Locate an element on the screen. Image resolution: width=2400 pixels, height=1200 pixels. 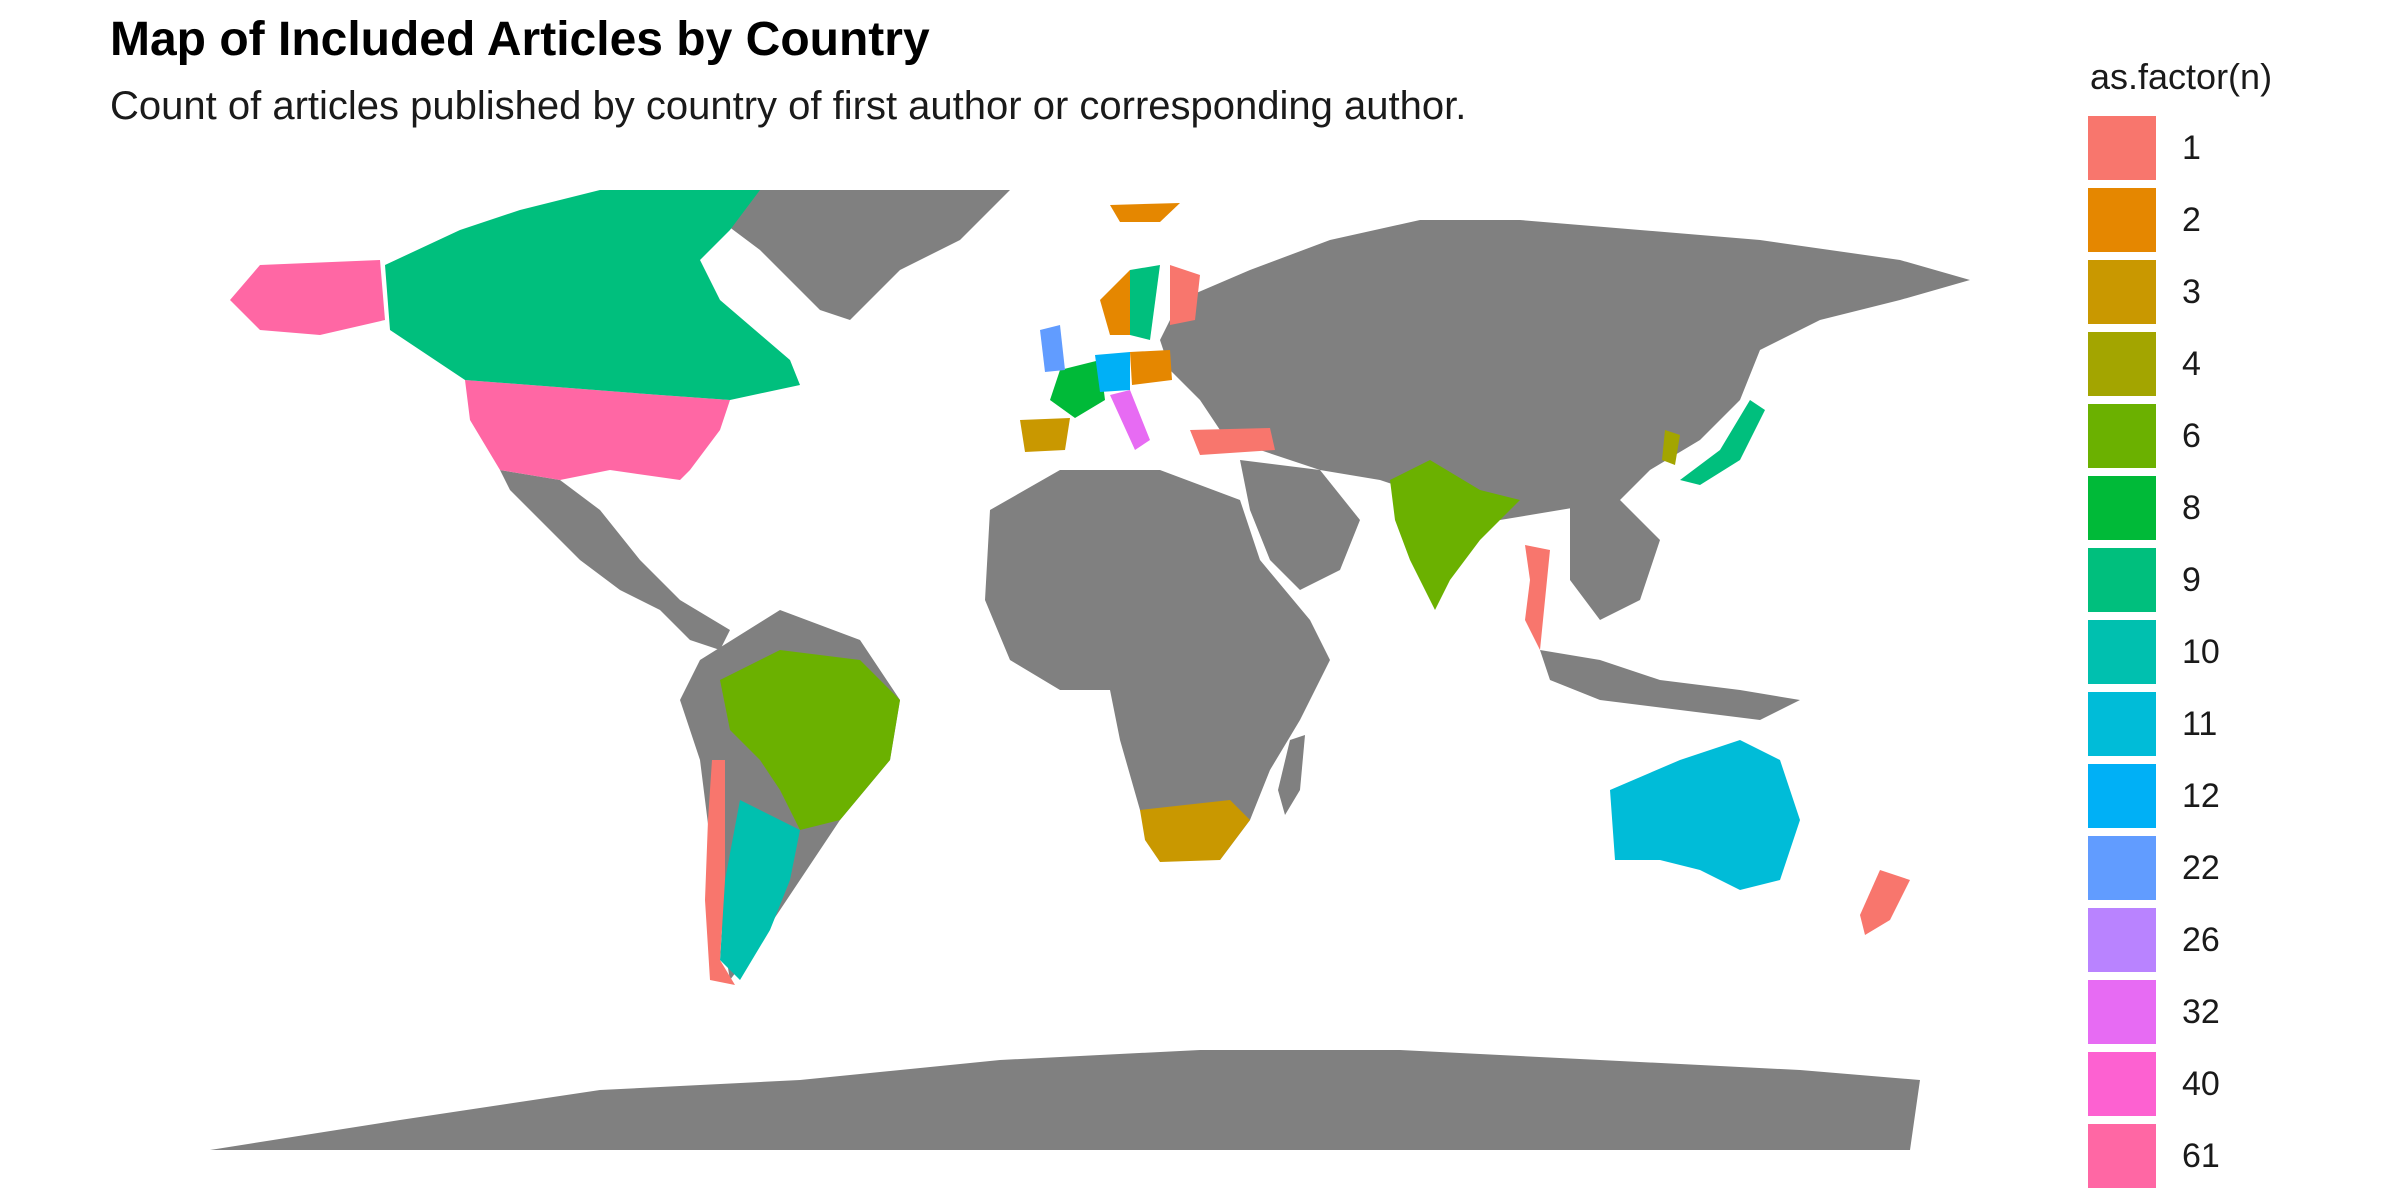
germany is located at coordinates (1112, 372).